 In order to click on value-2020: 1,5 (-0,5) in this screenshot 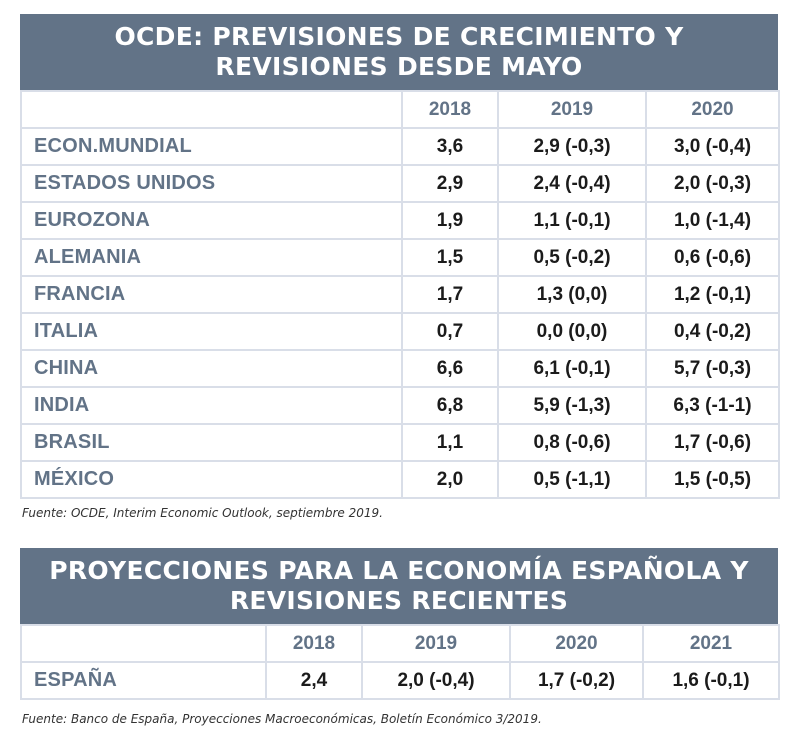, I will do `click(712, 479)`.